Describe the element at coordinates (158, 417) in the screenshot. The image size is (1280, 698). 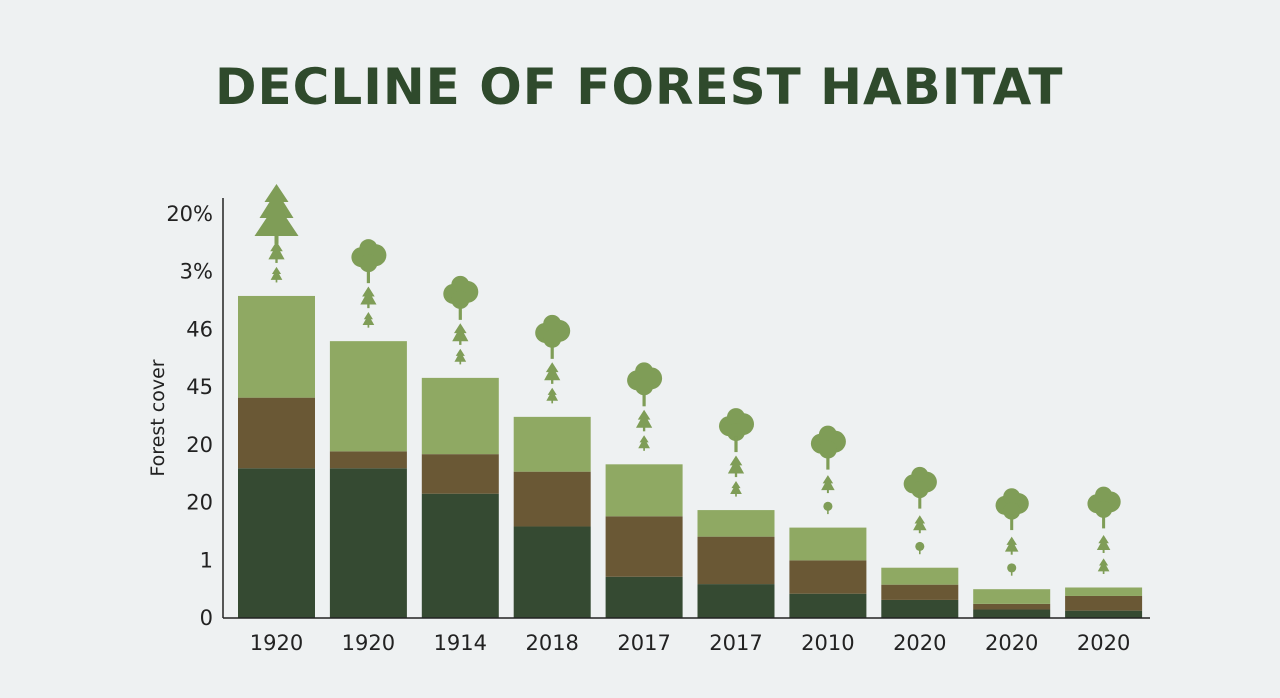
I see `y-axis-label: Forest cover` at that location.